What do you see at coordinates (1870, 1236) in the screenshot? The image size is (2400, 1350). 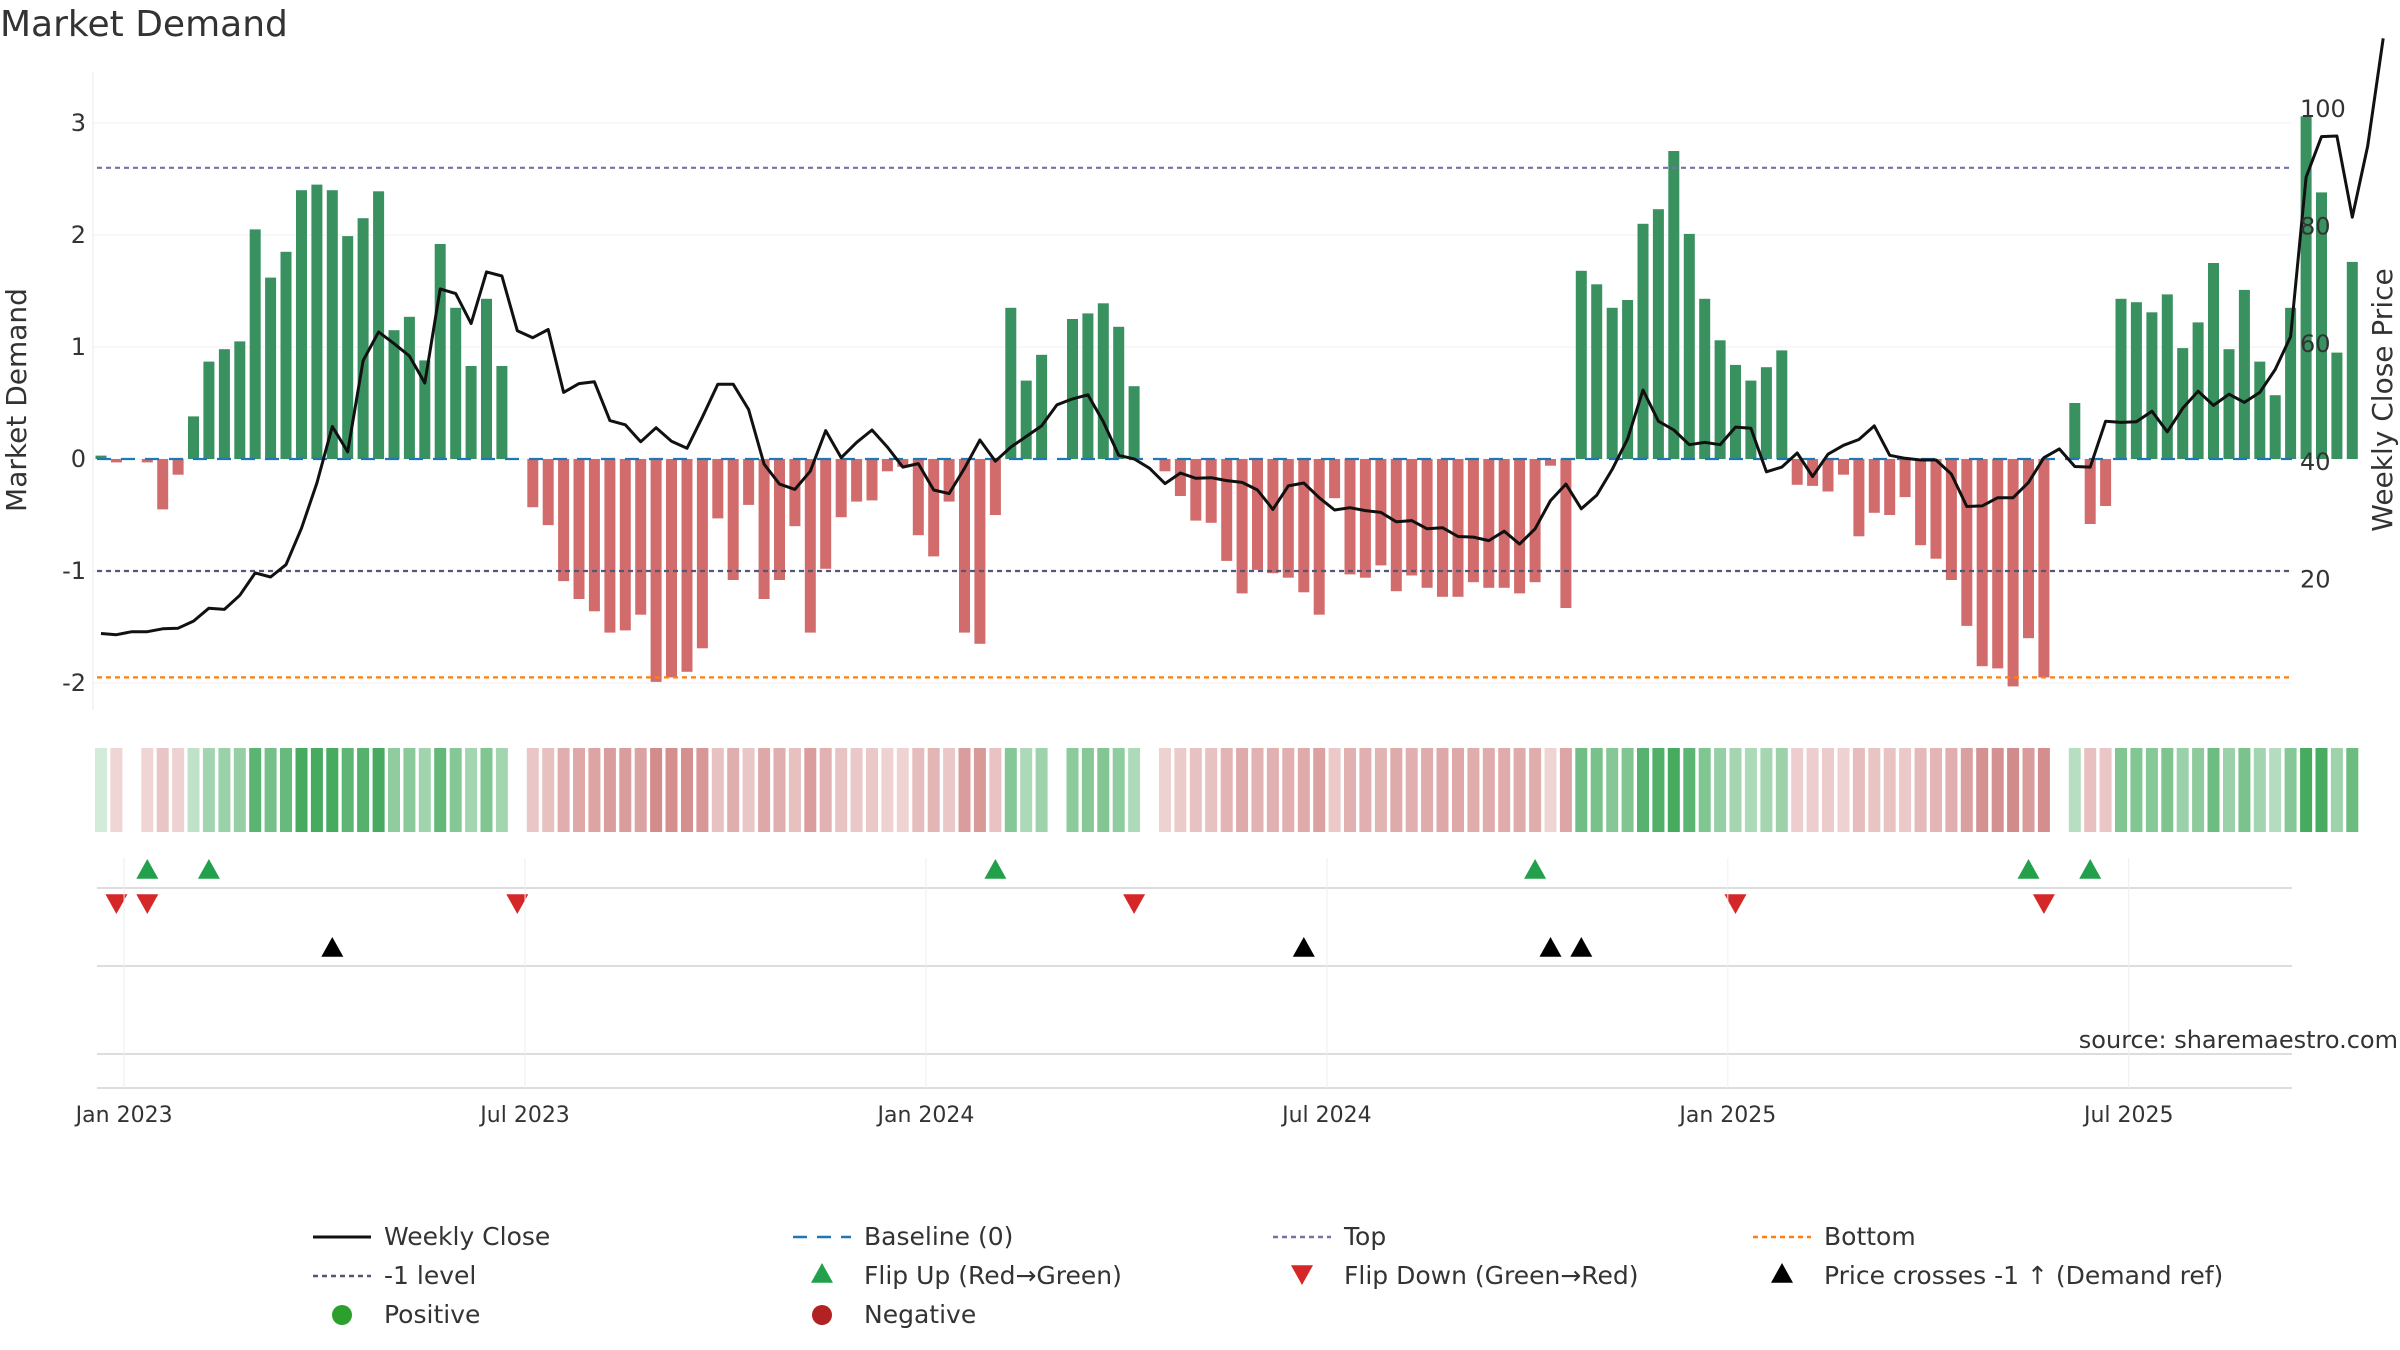 I see `legend-bottom-label: Bottom` at bounding box center [1870, 1236].